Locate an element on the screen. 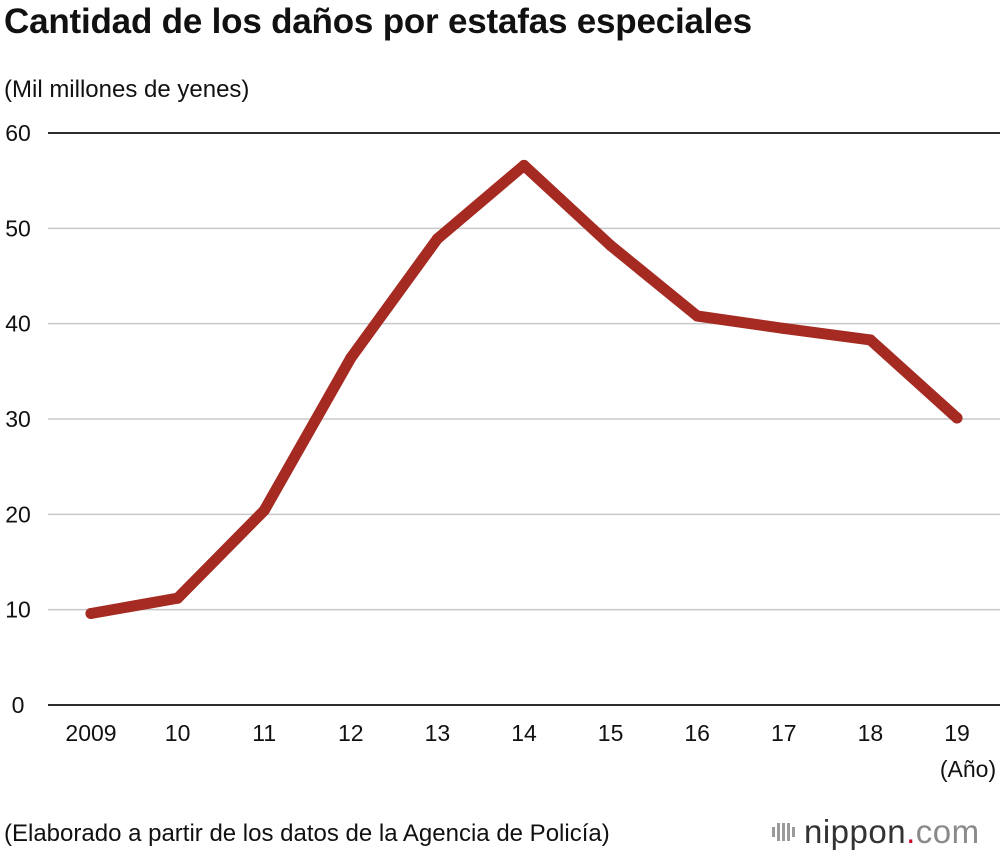  y-tick-label: 30 is located at coordinates (18, 419).